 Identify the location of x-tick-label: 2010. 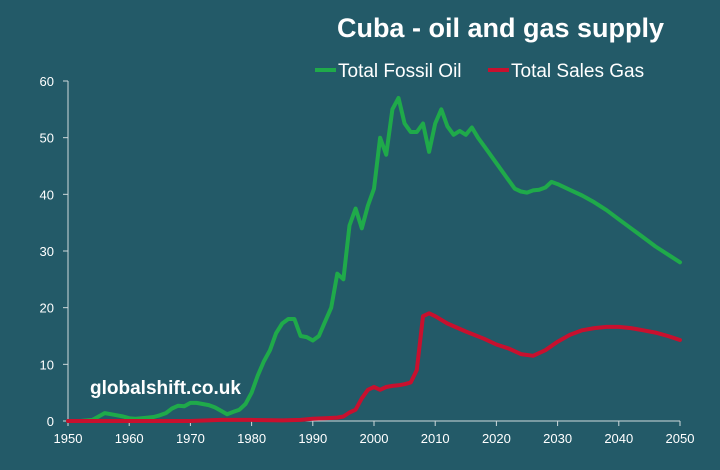
(435, 438).